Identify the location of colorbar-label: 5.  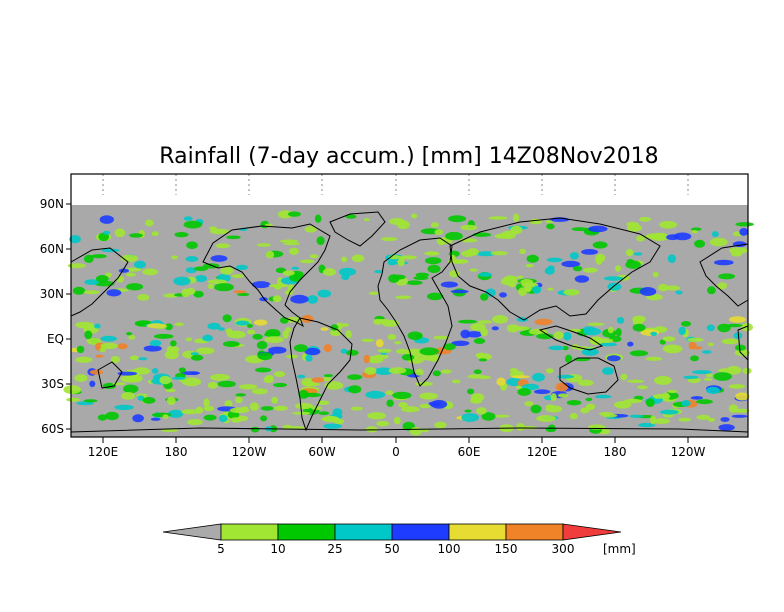
(221, 549).